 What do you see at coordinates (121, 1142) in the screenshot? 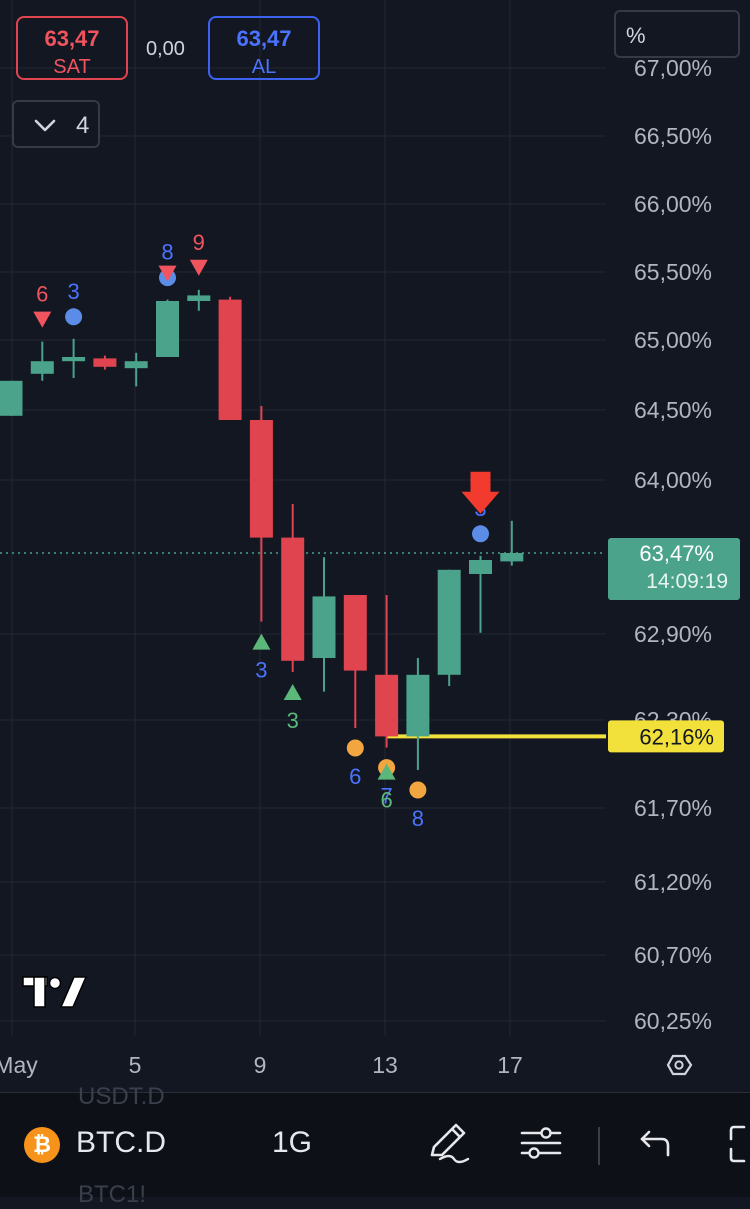
I see `symbol-selector: BTC.D` at bounding box center [121, 1142].